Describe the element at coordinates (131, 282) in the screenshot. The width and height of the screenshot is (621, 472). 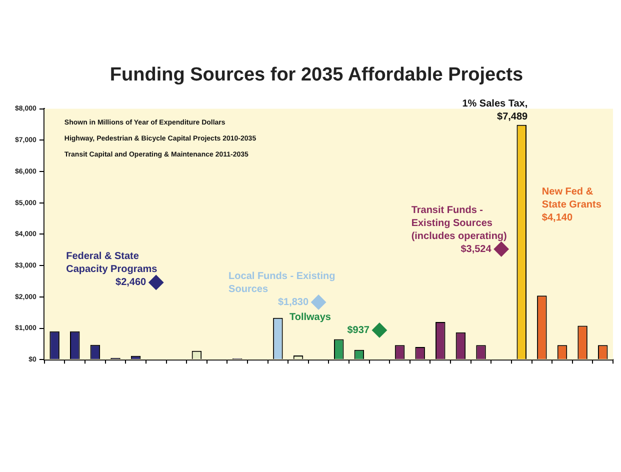
I see `data-label: $2,460` at that location.